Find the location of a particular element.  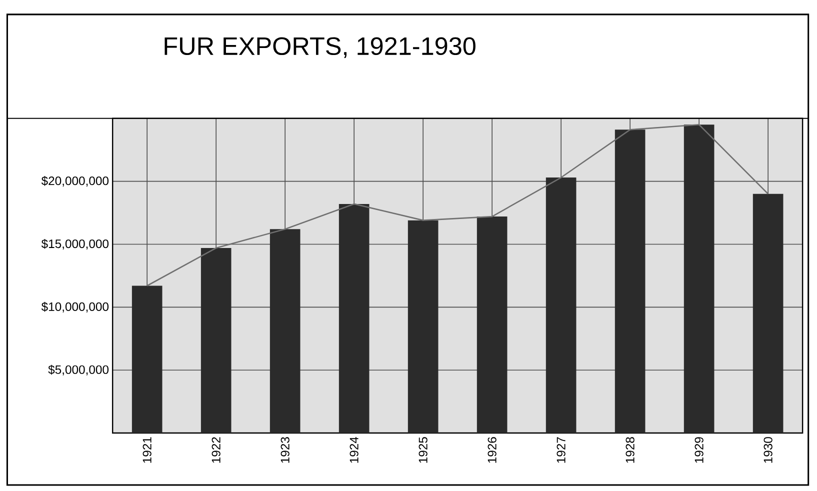

x-tick-label: 1929 is located at coordinates (699, 450).